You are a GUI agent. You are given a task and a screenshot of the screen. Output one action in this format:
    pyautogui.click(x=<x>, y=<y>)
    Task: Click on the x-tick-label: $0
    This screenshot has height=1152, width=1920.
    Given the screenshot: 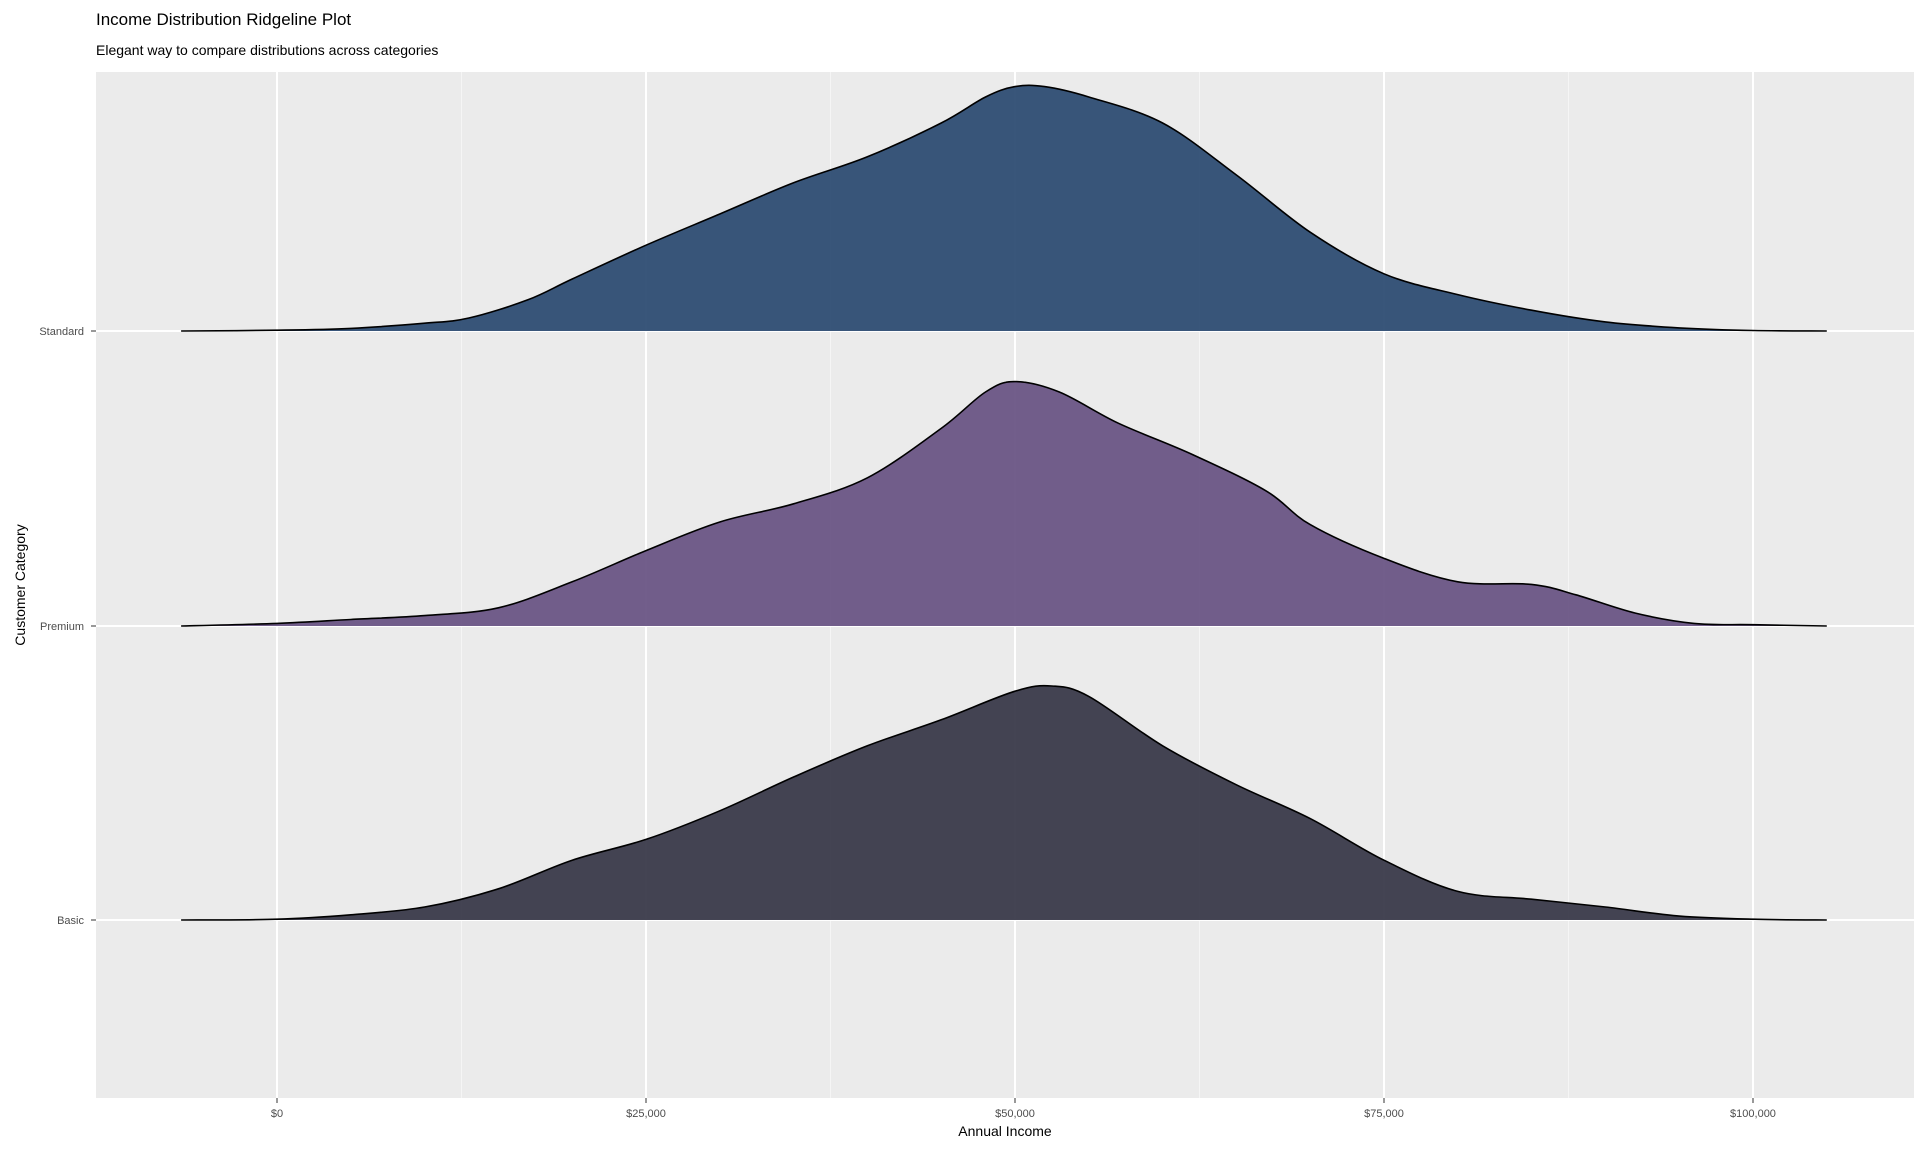 What is the action you would take?
    pyautogui.click(x=277, y=1114)
    